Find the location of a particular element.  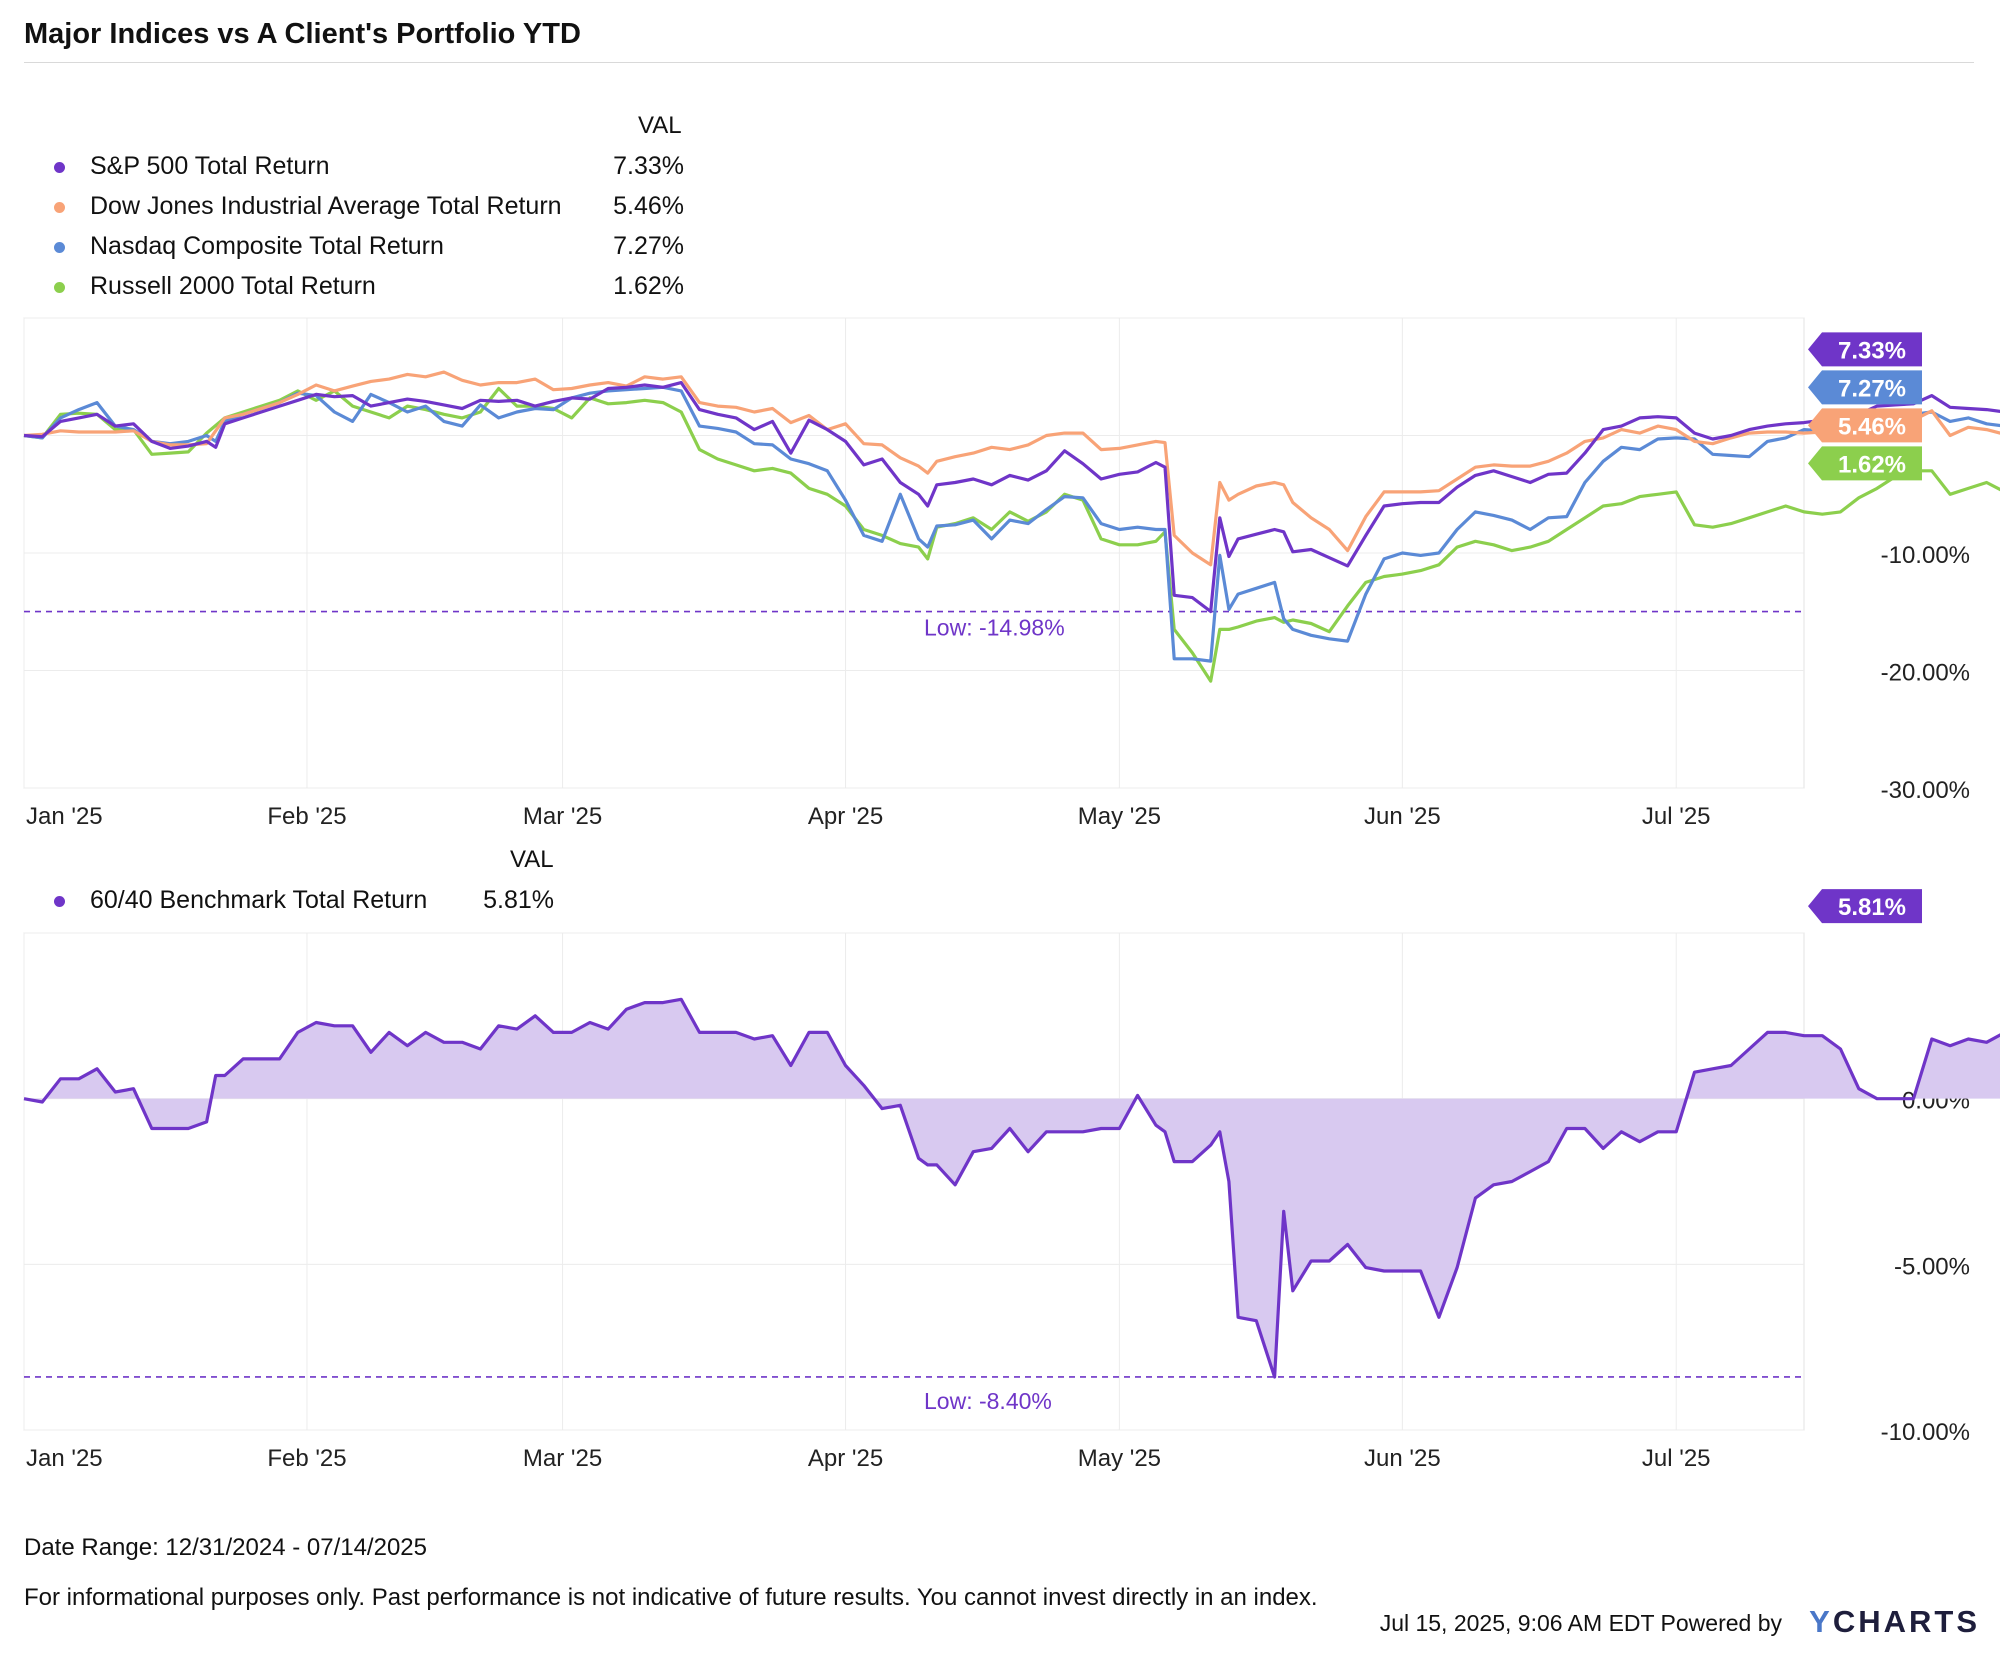

date-range: Date Range: 12/31/2024 - 07/14/2025 is located at coordinates (225, 1547).